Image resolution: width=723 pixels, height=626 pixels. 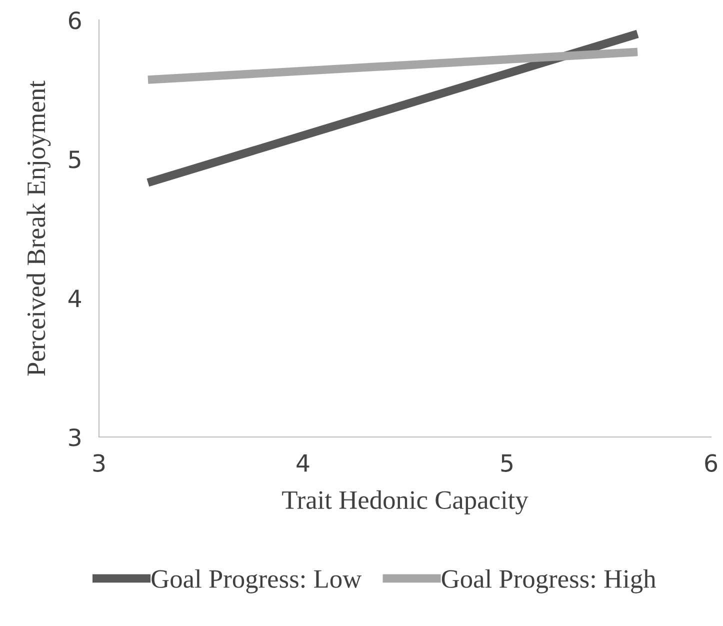 I want to click on y-tick-label: 4, so click(x=75, y=298).